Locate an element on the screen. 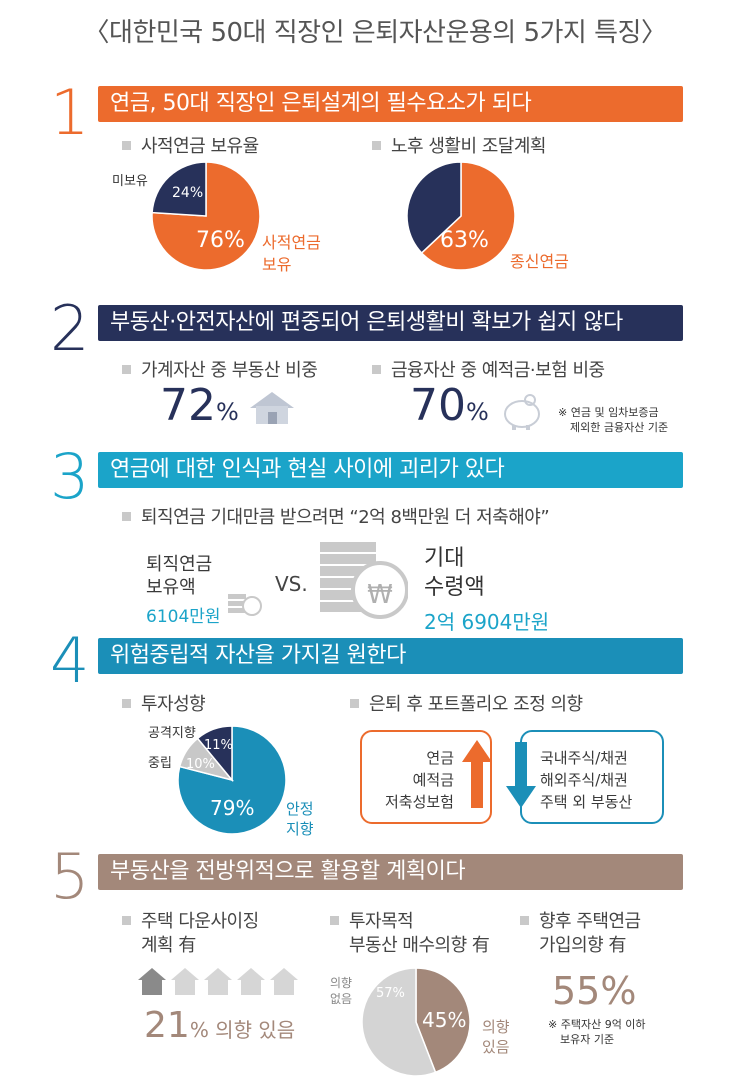 The height and width of the screenshot is (1083, 750). won-icon: ₩ is located at coordinates (380, 595).